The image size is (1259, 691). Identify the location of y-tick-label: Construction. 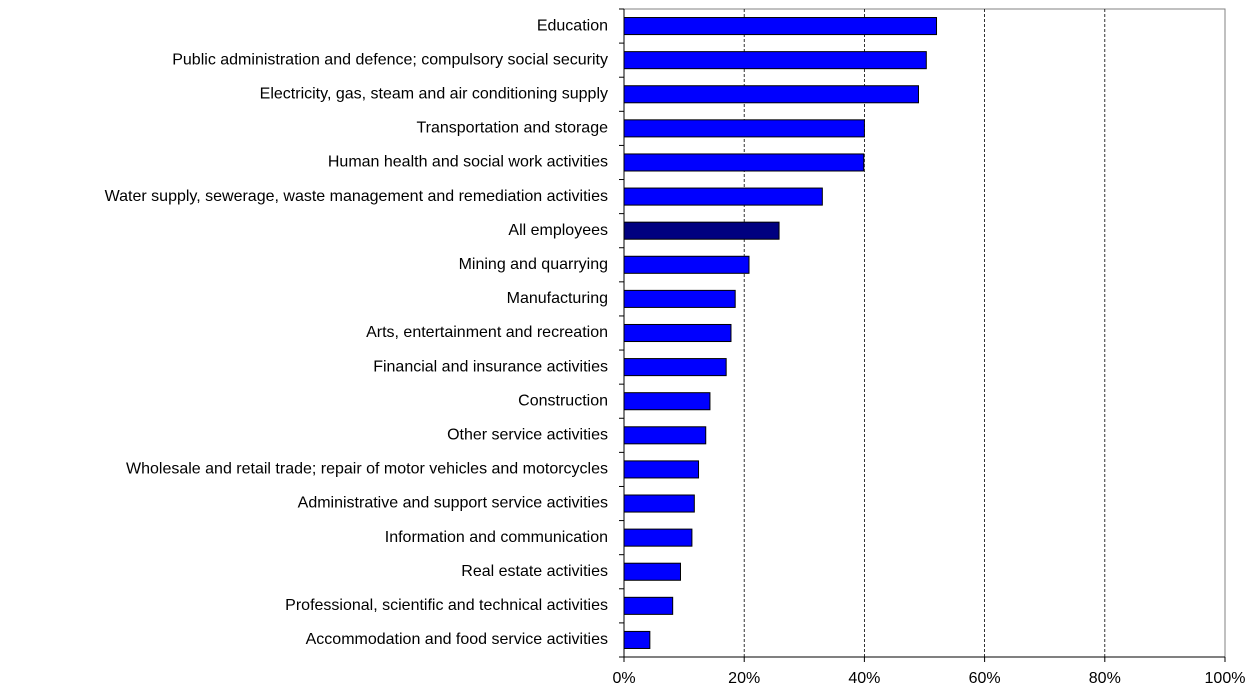
(563, 400).